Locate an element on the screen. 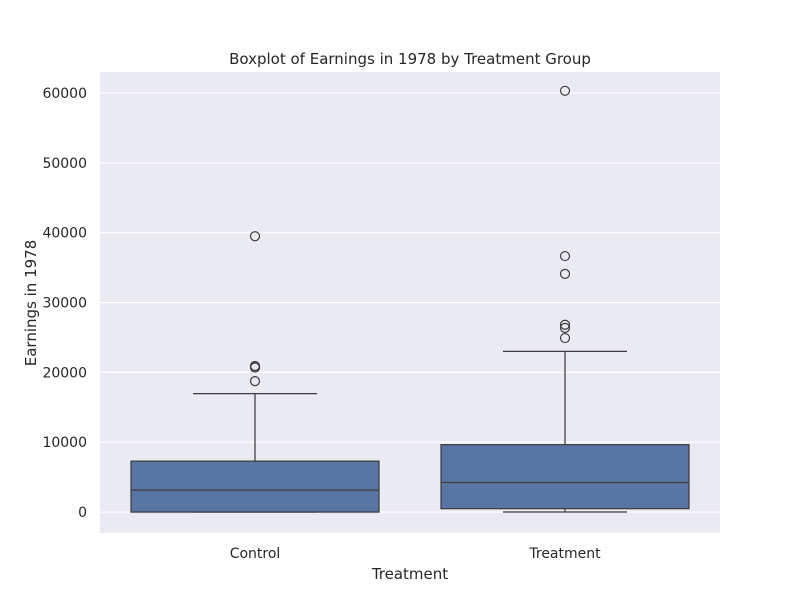  y-tick-label: 20000 is located at coordinates (64, 373).